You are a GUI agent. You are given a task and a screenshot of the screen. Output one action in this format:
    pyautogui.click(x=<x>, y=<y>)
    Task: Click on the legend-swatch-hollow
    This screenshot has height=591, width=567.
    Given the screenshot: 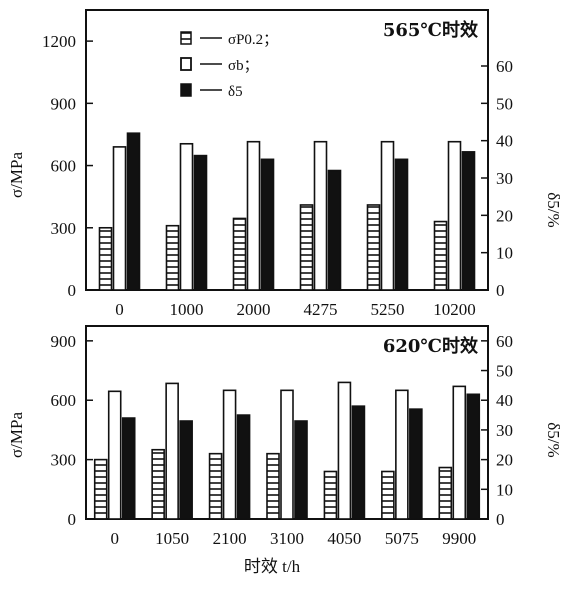 What is the action you would take?
    pyautogui.click(x=186, y=64)
    